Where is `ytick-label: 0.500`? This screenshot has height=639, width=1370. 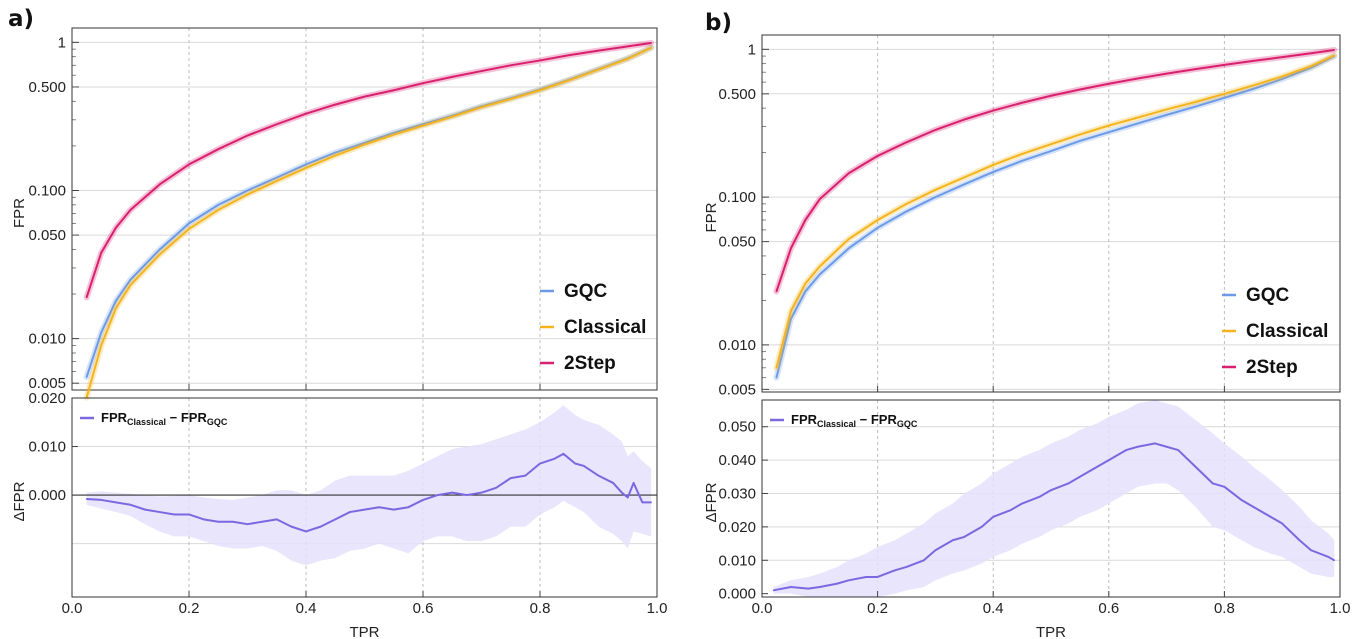
ytick-label: 0.500 is located at coordinates (737, 94).